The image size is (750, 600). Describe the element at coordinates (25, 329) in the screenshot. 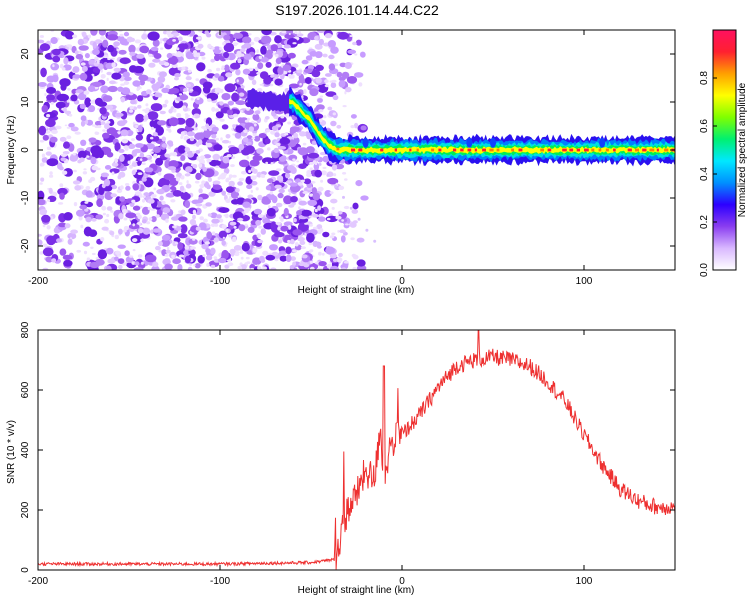

I see `snr-ytick-label: 800` at that location.